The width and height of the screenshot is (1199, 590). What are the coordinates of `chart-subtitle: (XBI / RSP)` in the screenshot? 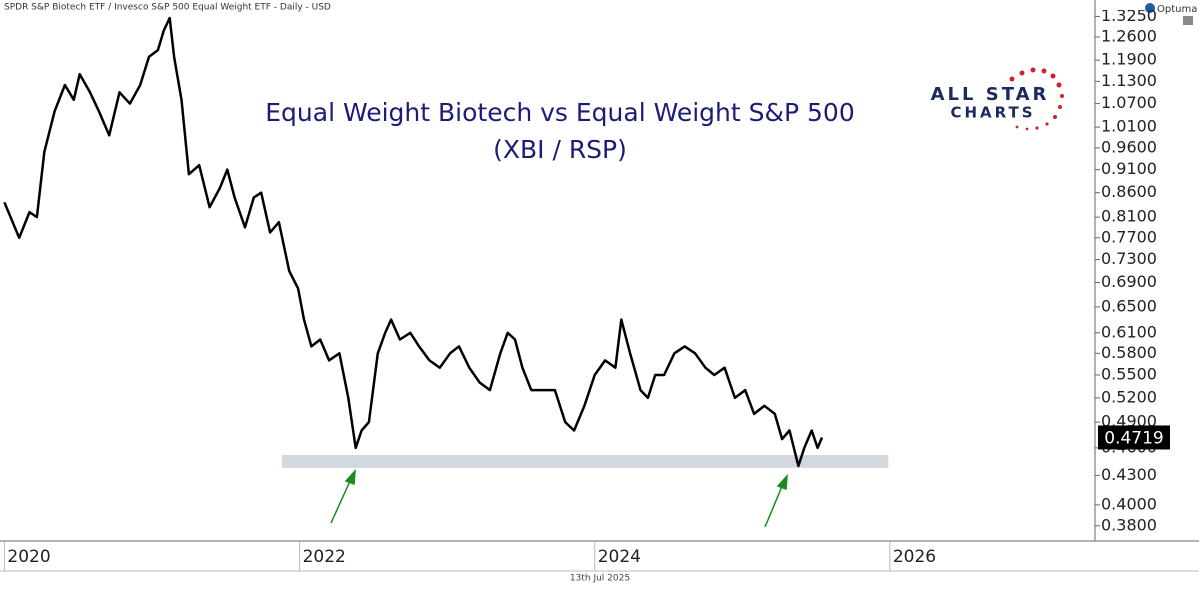 It's located at (560, 149).